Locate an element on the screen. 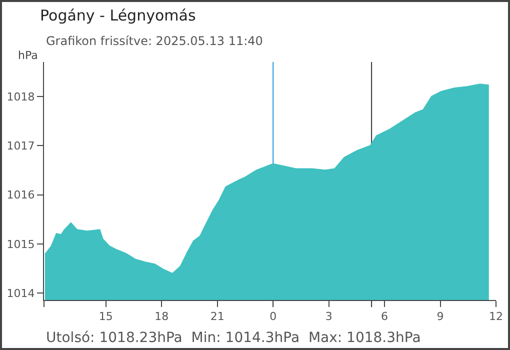 Image resolution: width=510 pixels, height=350 pixels. x-tick-label: 15 is located at coordinates (105, 317).